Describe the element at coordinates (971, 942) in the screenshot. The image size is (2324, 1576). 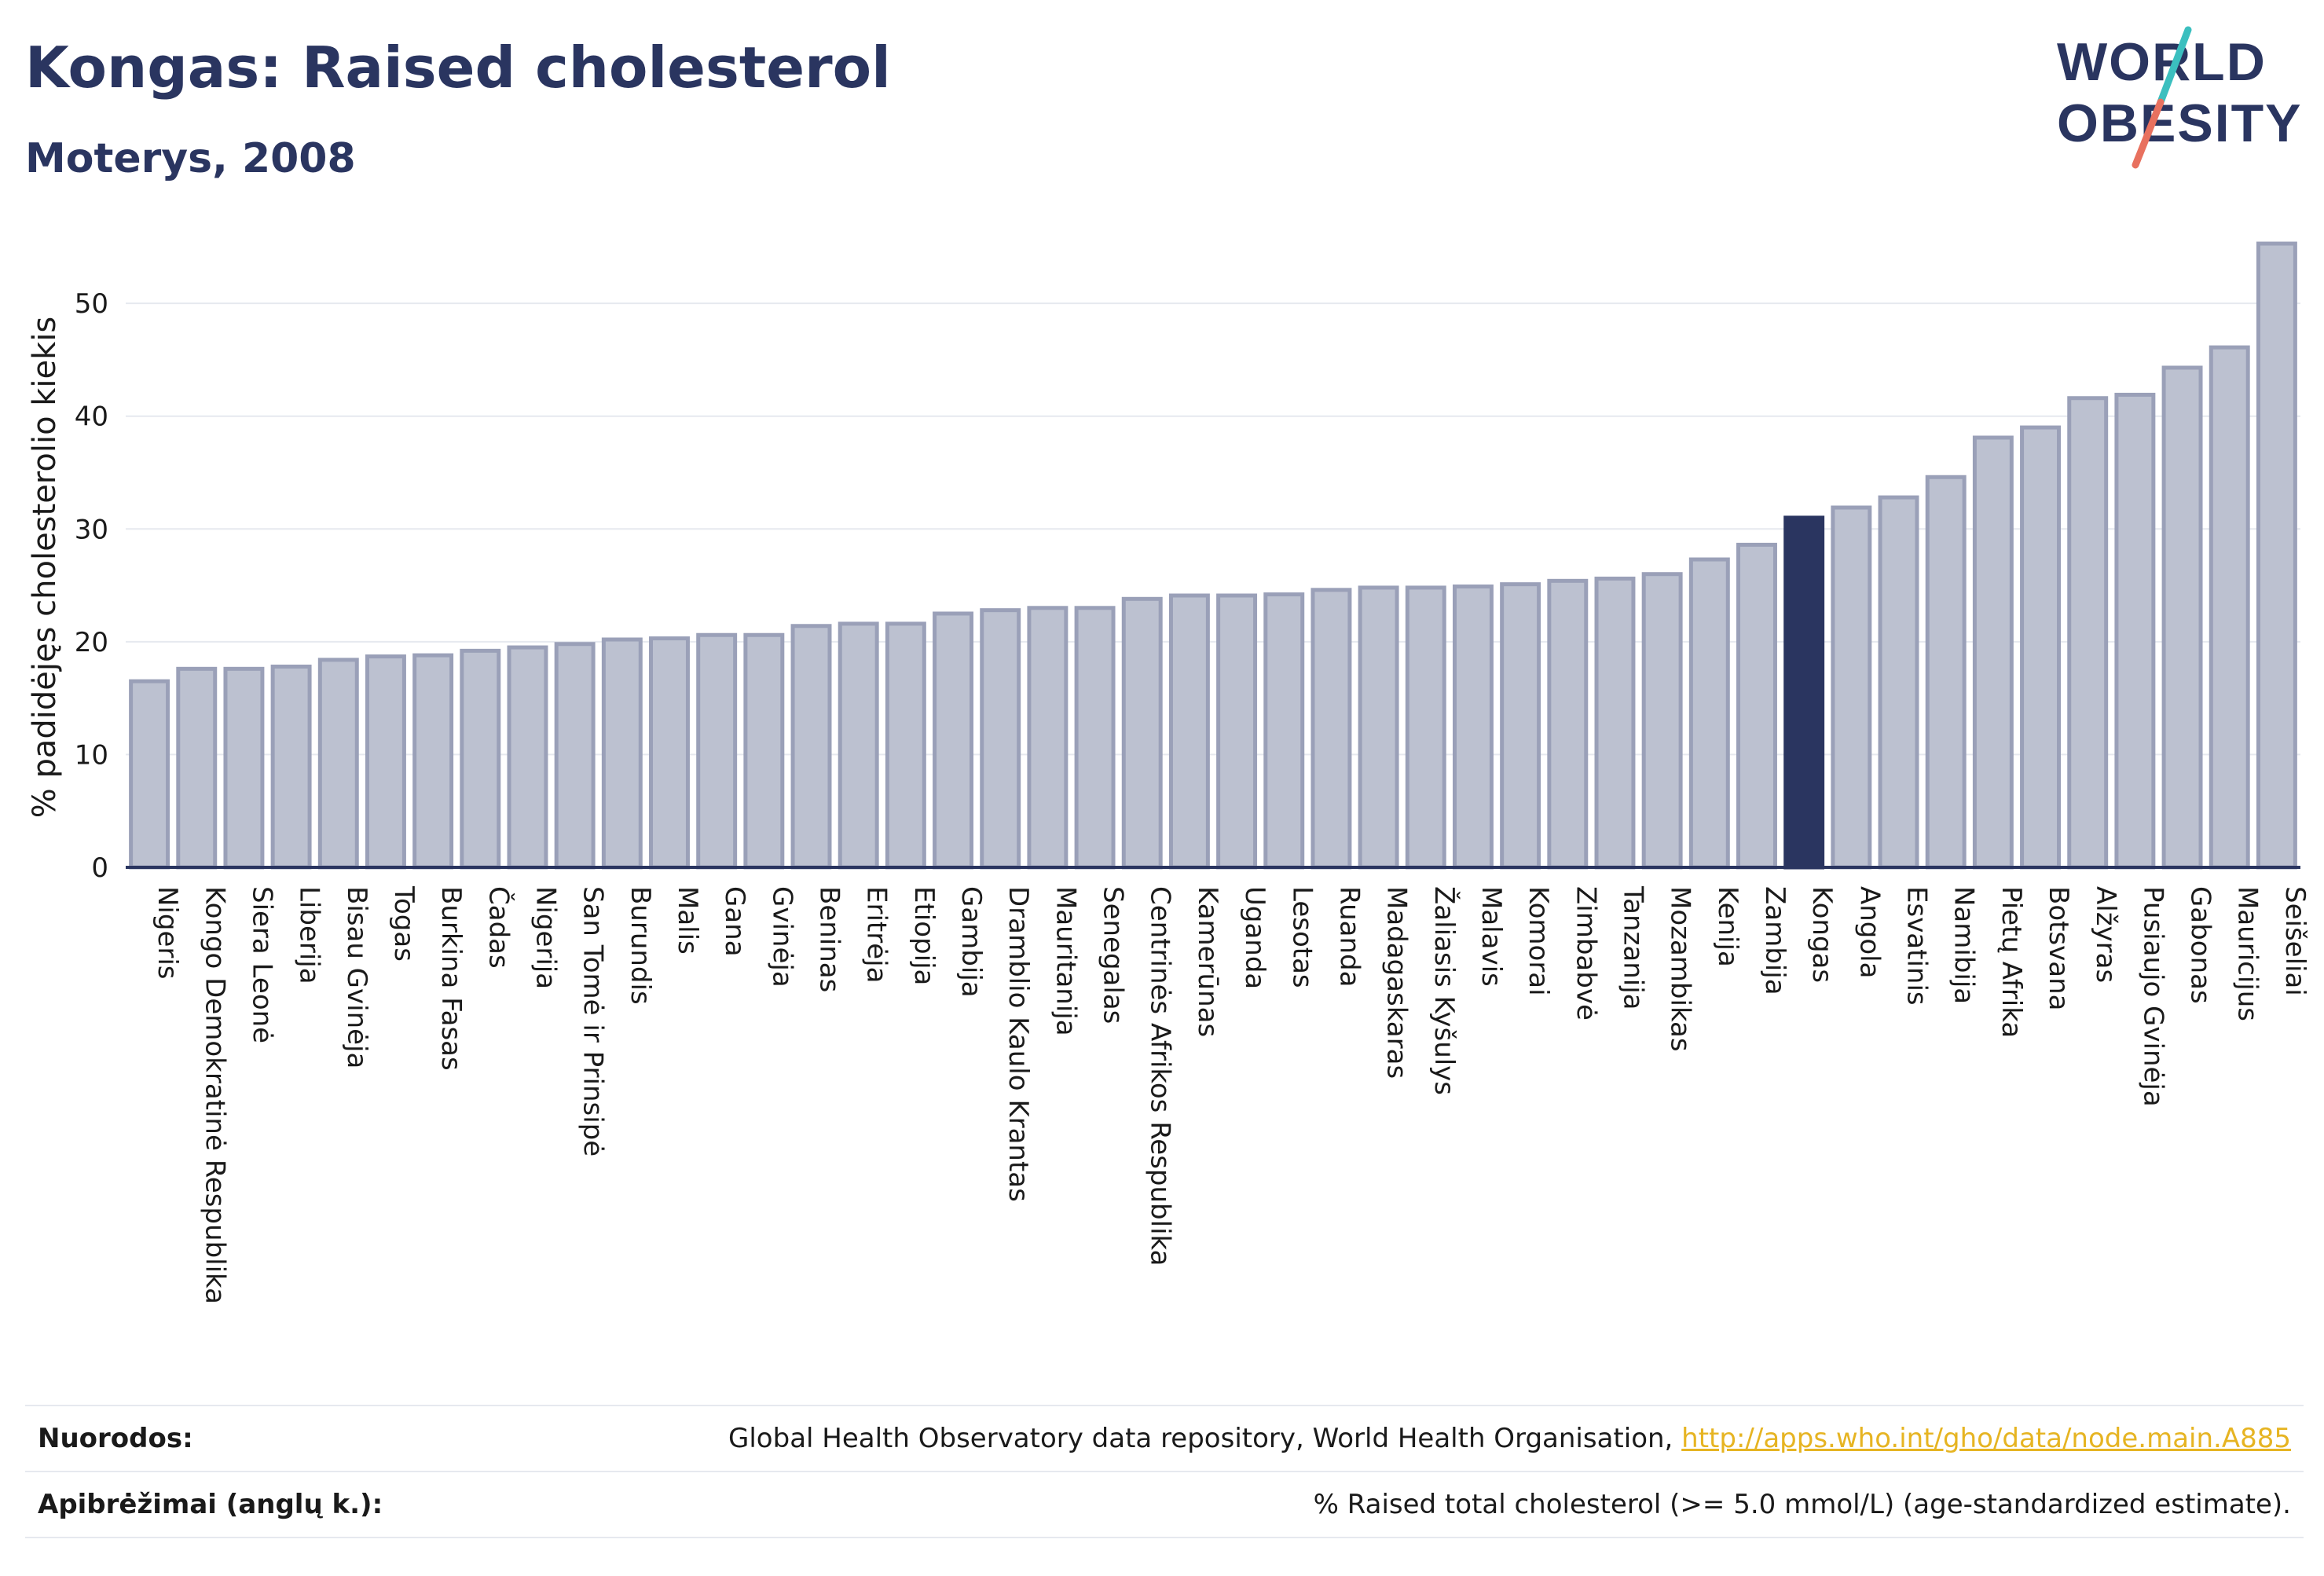
I see `x-tick-label: Gambija` at that location.